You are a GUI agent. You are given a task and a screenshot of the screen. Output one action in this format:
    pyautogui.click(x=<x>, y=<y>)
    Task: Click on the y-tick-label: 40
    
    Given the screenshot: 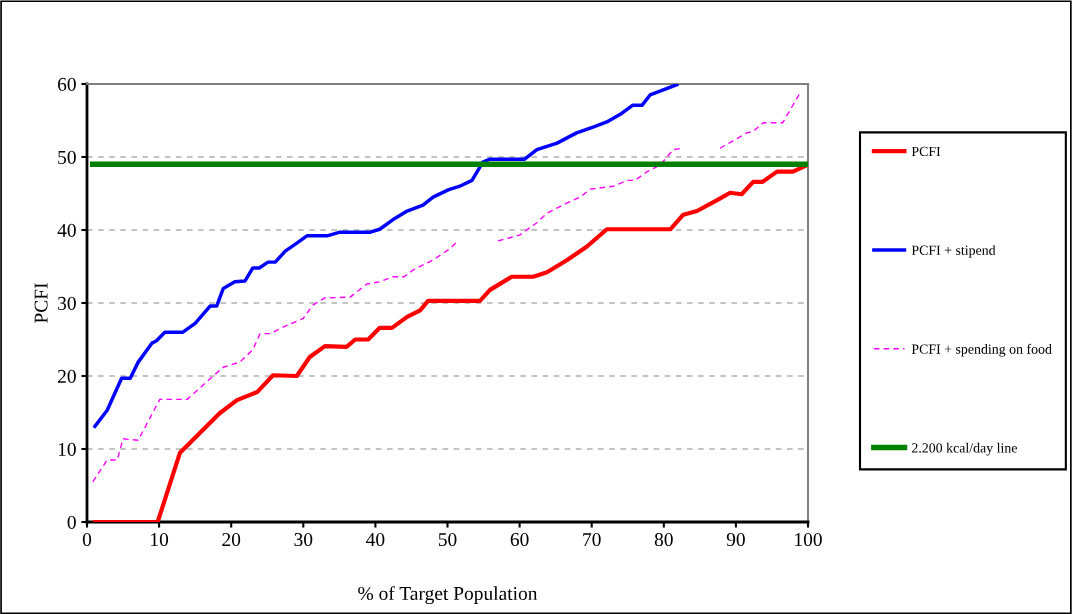 What is the action you would take?
    pyautogui.click(x=66, y=230)
    